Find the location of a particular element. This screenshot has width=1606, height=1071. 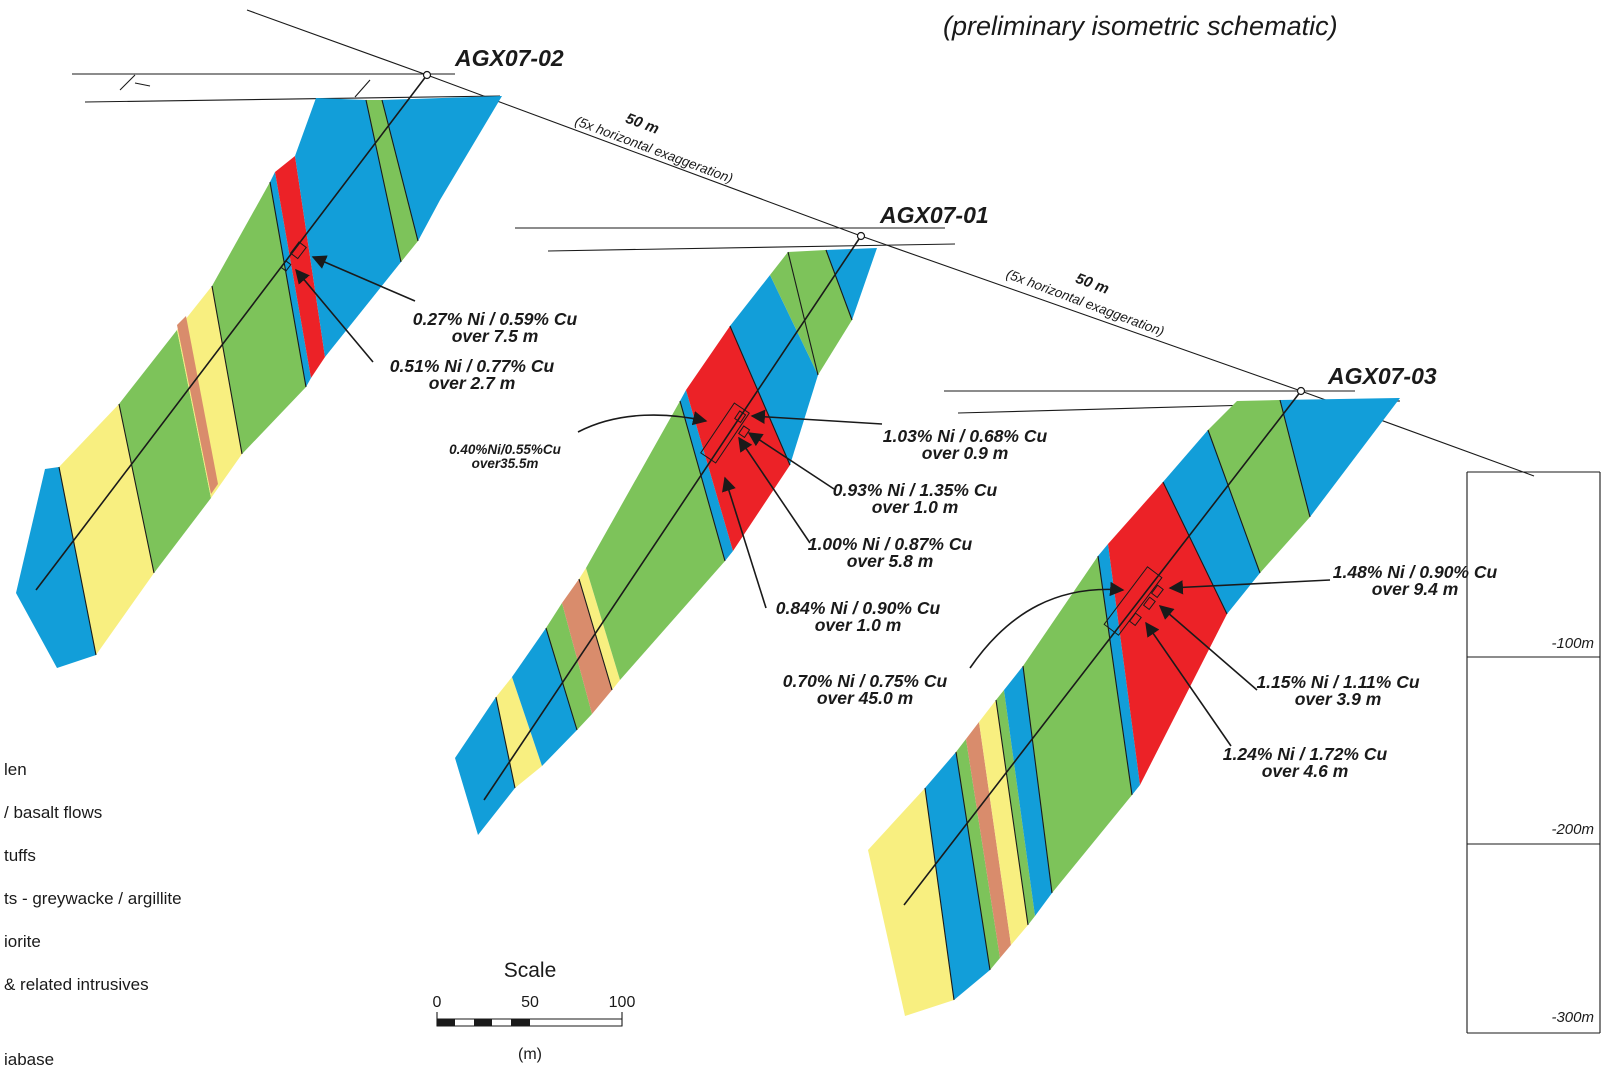

assay-label: 1.00% Ni / 0.87% Cu over 5.8 m is located at coordinates (890, 552).